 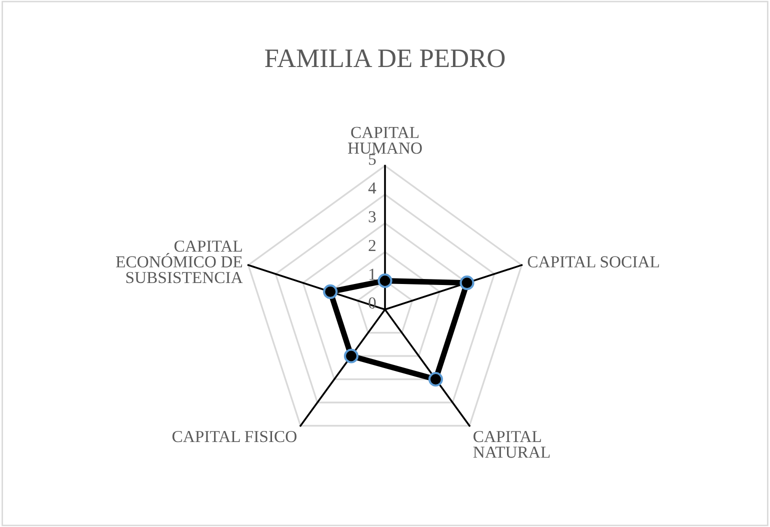 What do you see at coordinates (372, 159) in the screenshot?
I see `y-tick-label: 5` at bounding box center [372, 159].